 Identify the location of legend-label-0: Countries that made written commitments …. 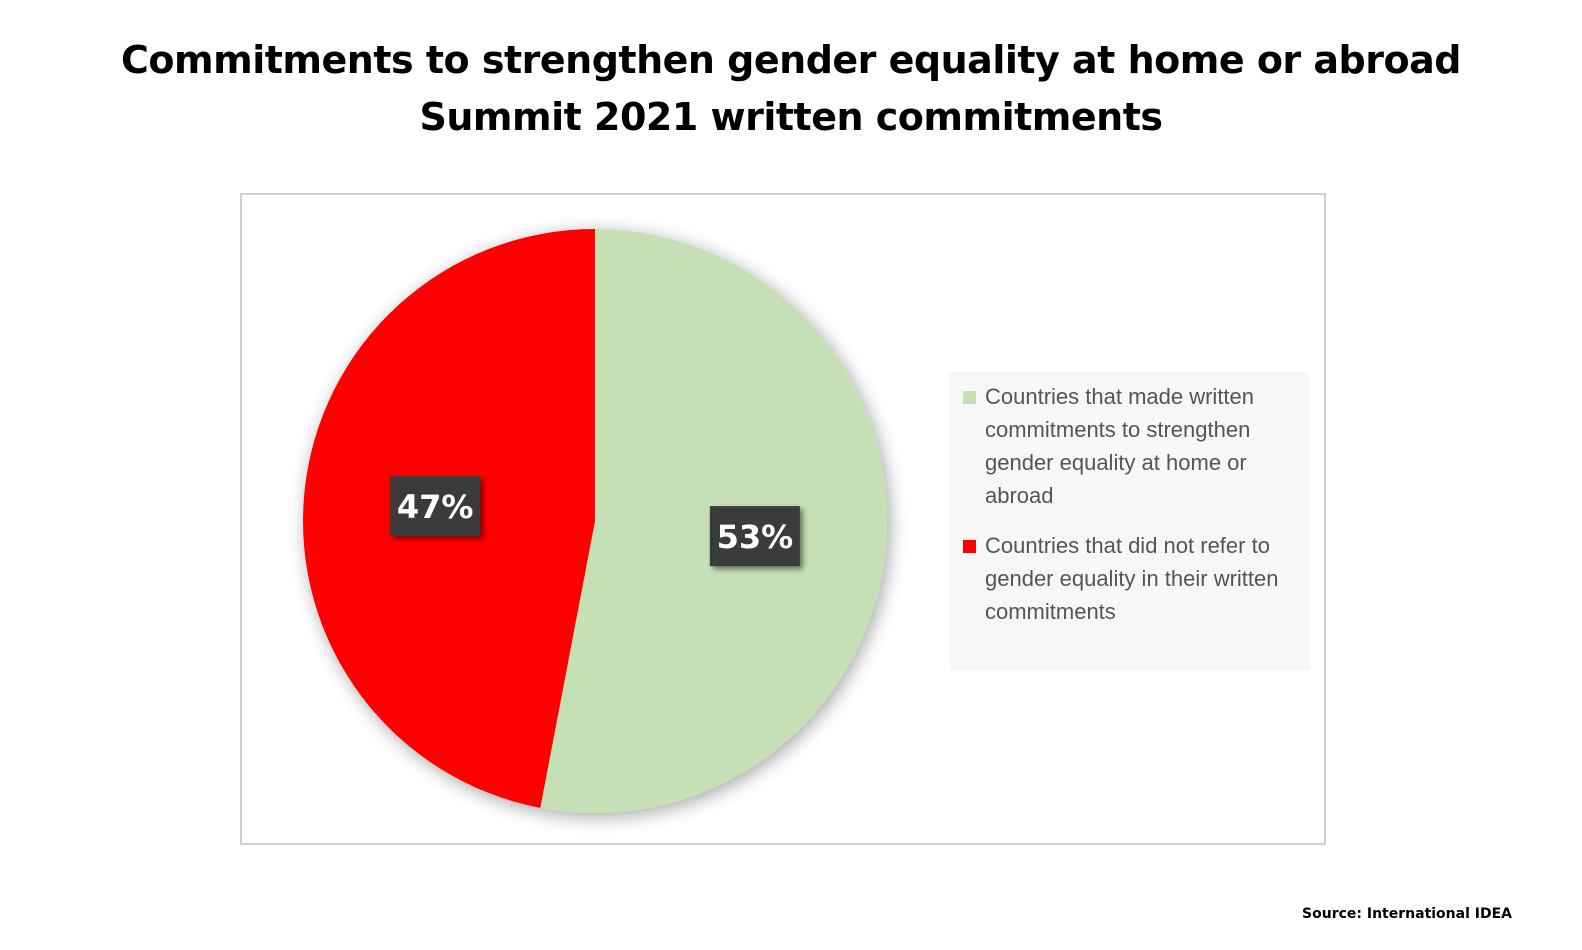
(1120, 446).